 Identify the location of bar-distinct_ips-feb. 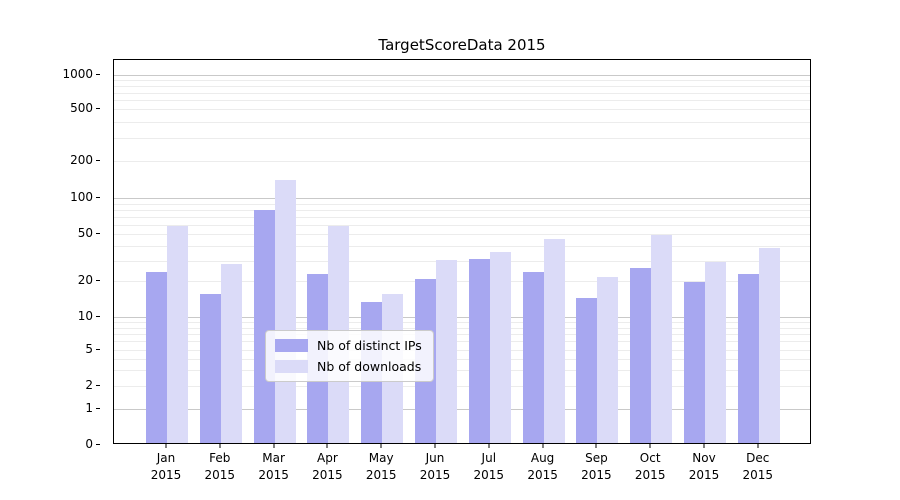
(210, 368).